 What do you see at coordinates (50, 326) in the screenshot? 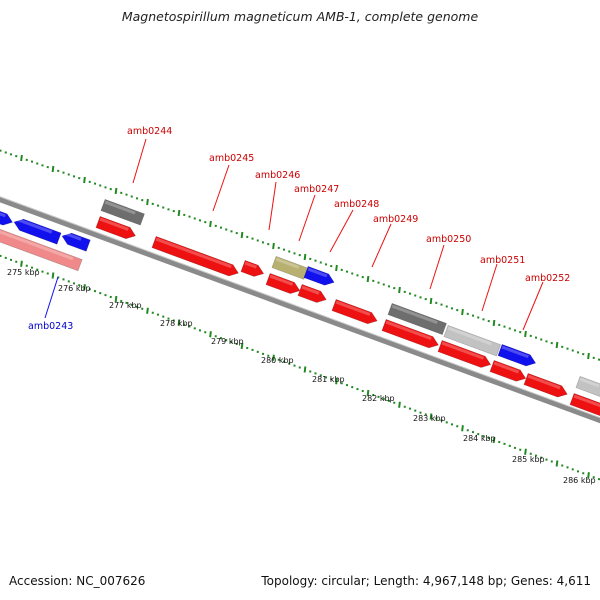
I see `gene-label-amb0243: amb0243` at bounding box center [50, 326].